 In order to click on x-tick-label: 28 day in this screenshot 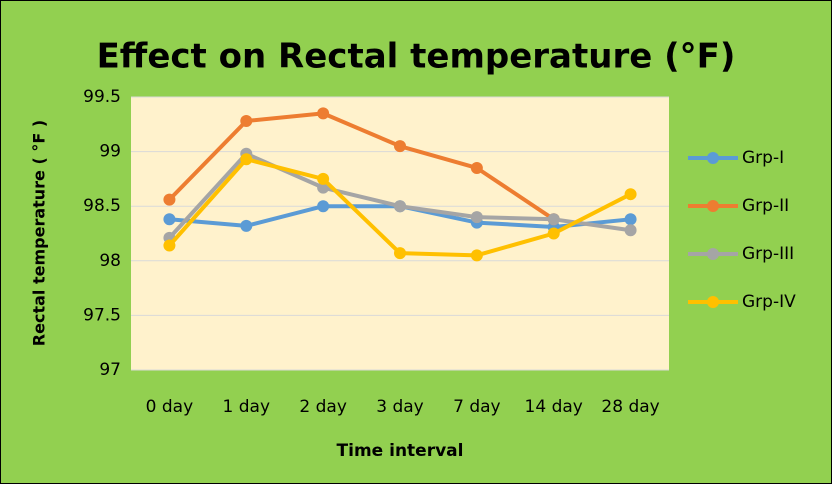, I will do `click(630, 407)`.